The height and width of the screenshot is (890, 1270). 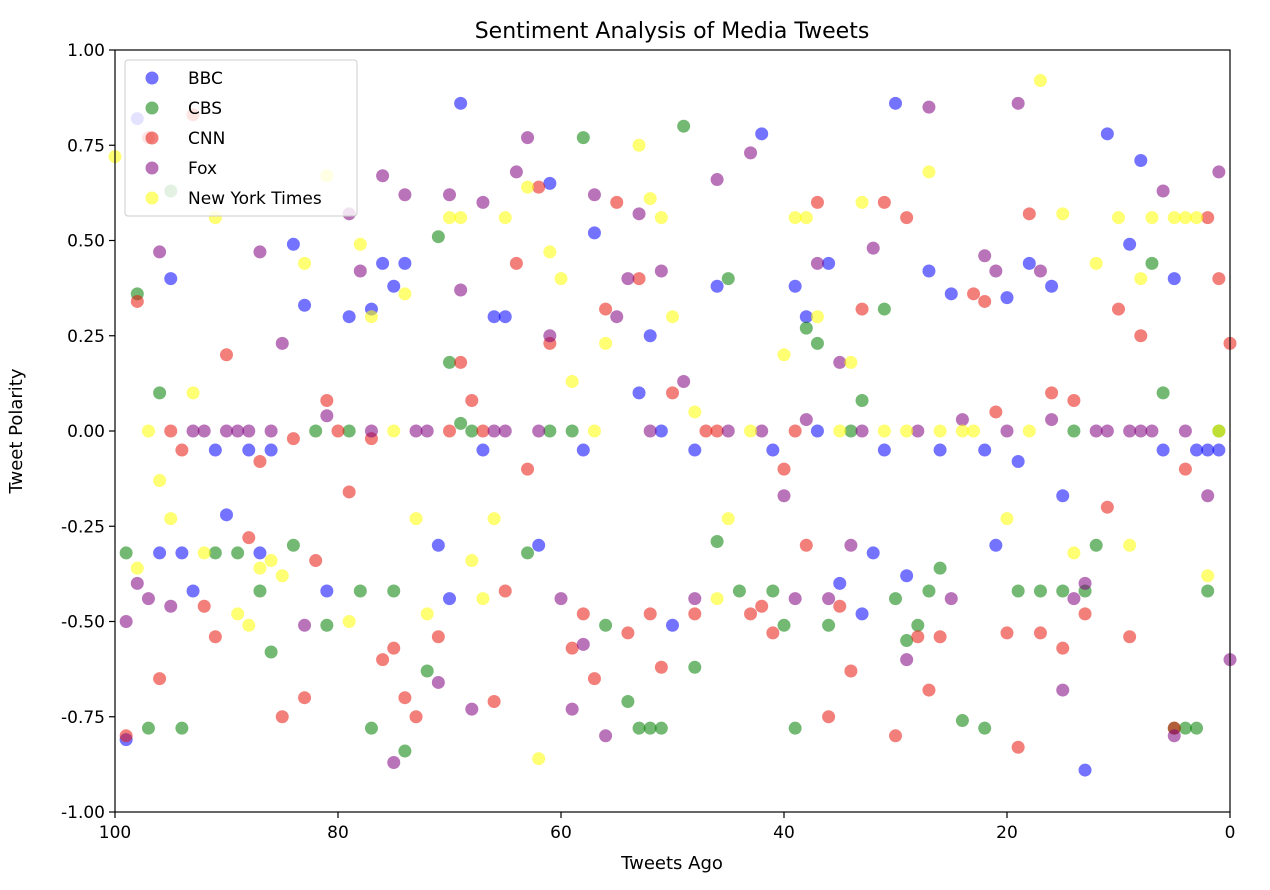 What do you see at coordinates (86, 51) in the screenshot?
I see `y-tick-label: 1.00` at bounding box center [86, 51].